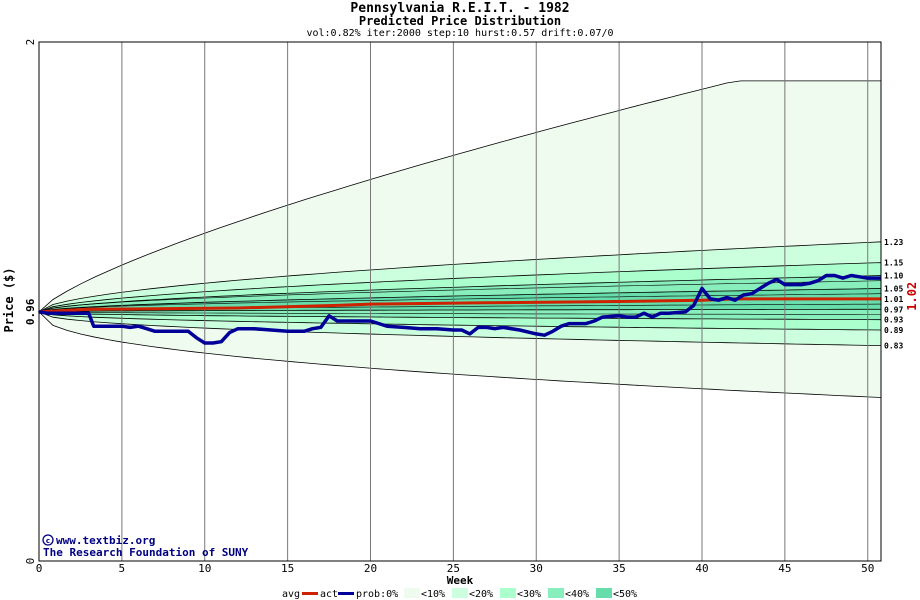 The width and height of the screenshot is (920, 600). What do you see at coordinates (893, 320) in the screenshot?
I see `band-end-label: 0.93` at bounding box center [893, 320].